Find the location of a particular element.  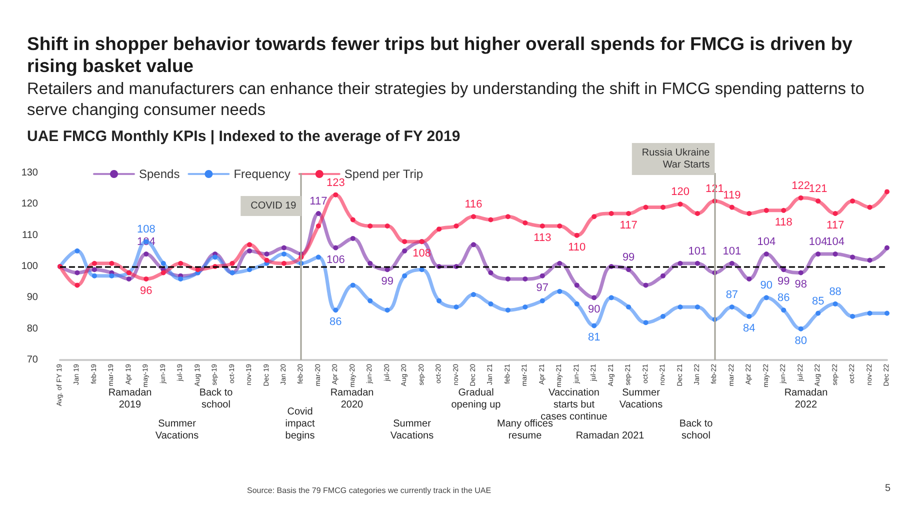

data-label: 104 is located at coordinates (766, 242).